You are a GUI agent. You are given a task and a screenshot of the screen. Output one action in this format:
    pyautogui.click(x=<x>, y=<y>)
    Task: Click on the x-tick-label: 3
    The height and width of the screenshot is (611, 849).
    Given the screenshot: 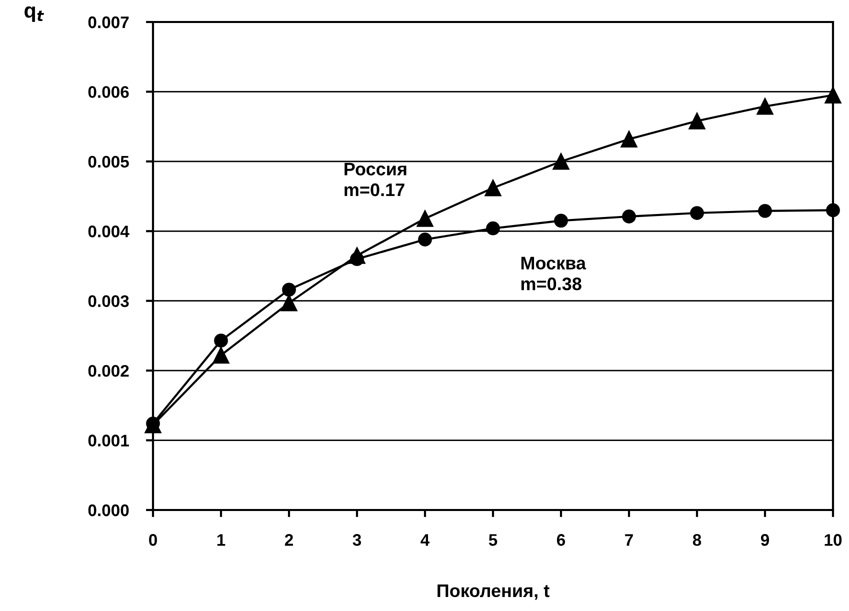 What is the action you would take?
    pyautogui.click(x=357, y=540)
    